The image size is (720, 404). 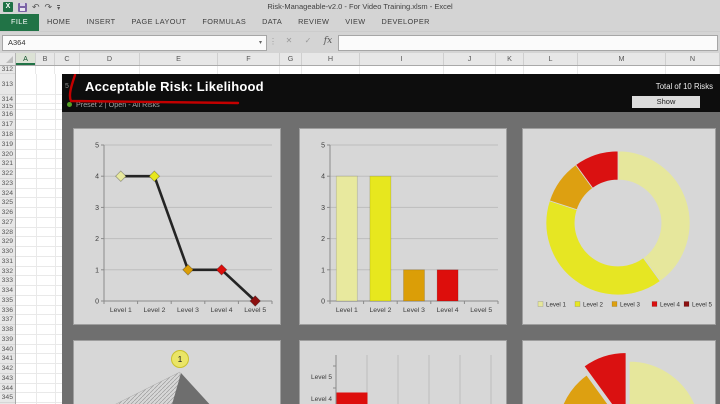 What do you see at coordinates (7, 301) in the screenshot?
I see `row-header-335: 335` at bounding box center [7, 301].